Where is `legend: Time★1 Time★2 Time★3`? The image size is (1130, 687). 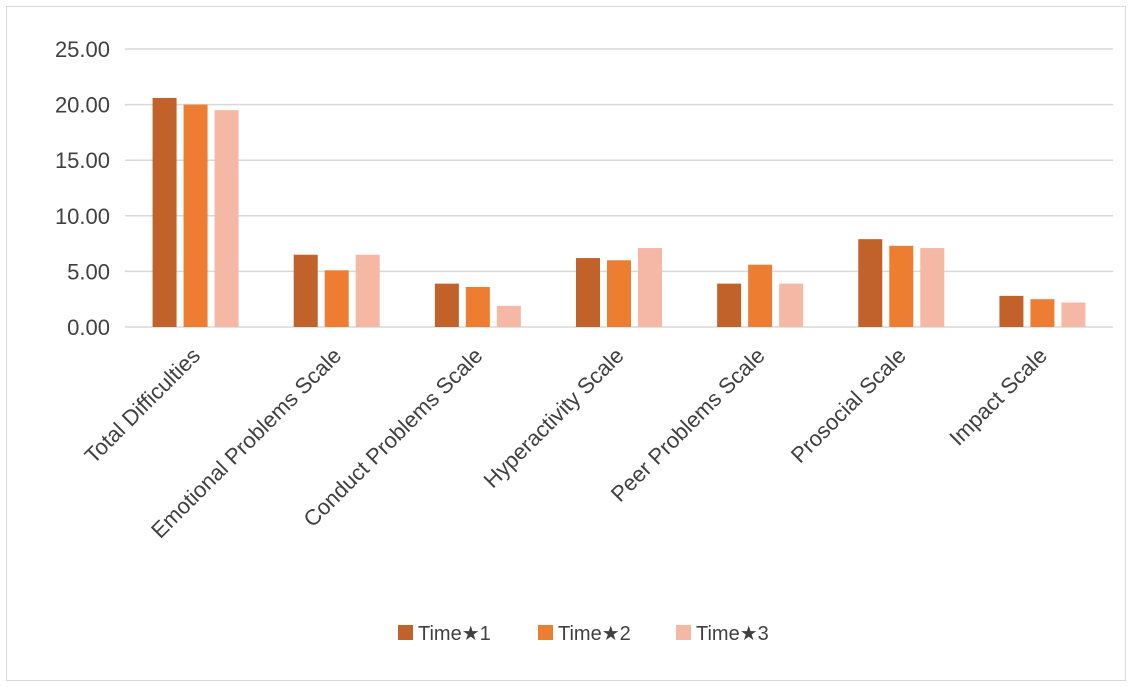 legend: Time★1 Time★2 Time★3 is located at coordinates (583, 634).